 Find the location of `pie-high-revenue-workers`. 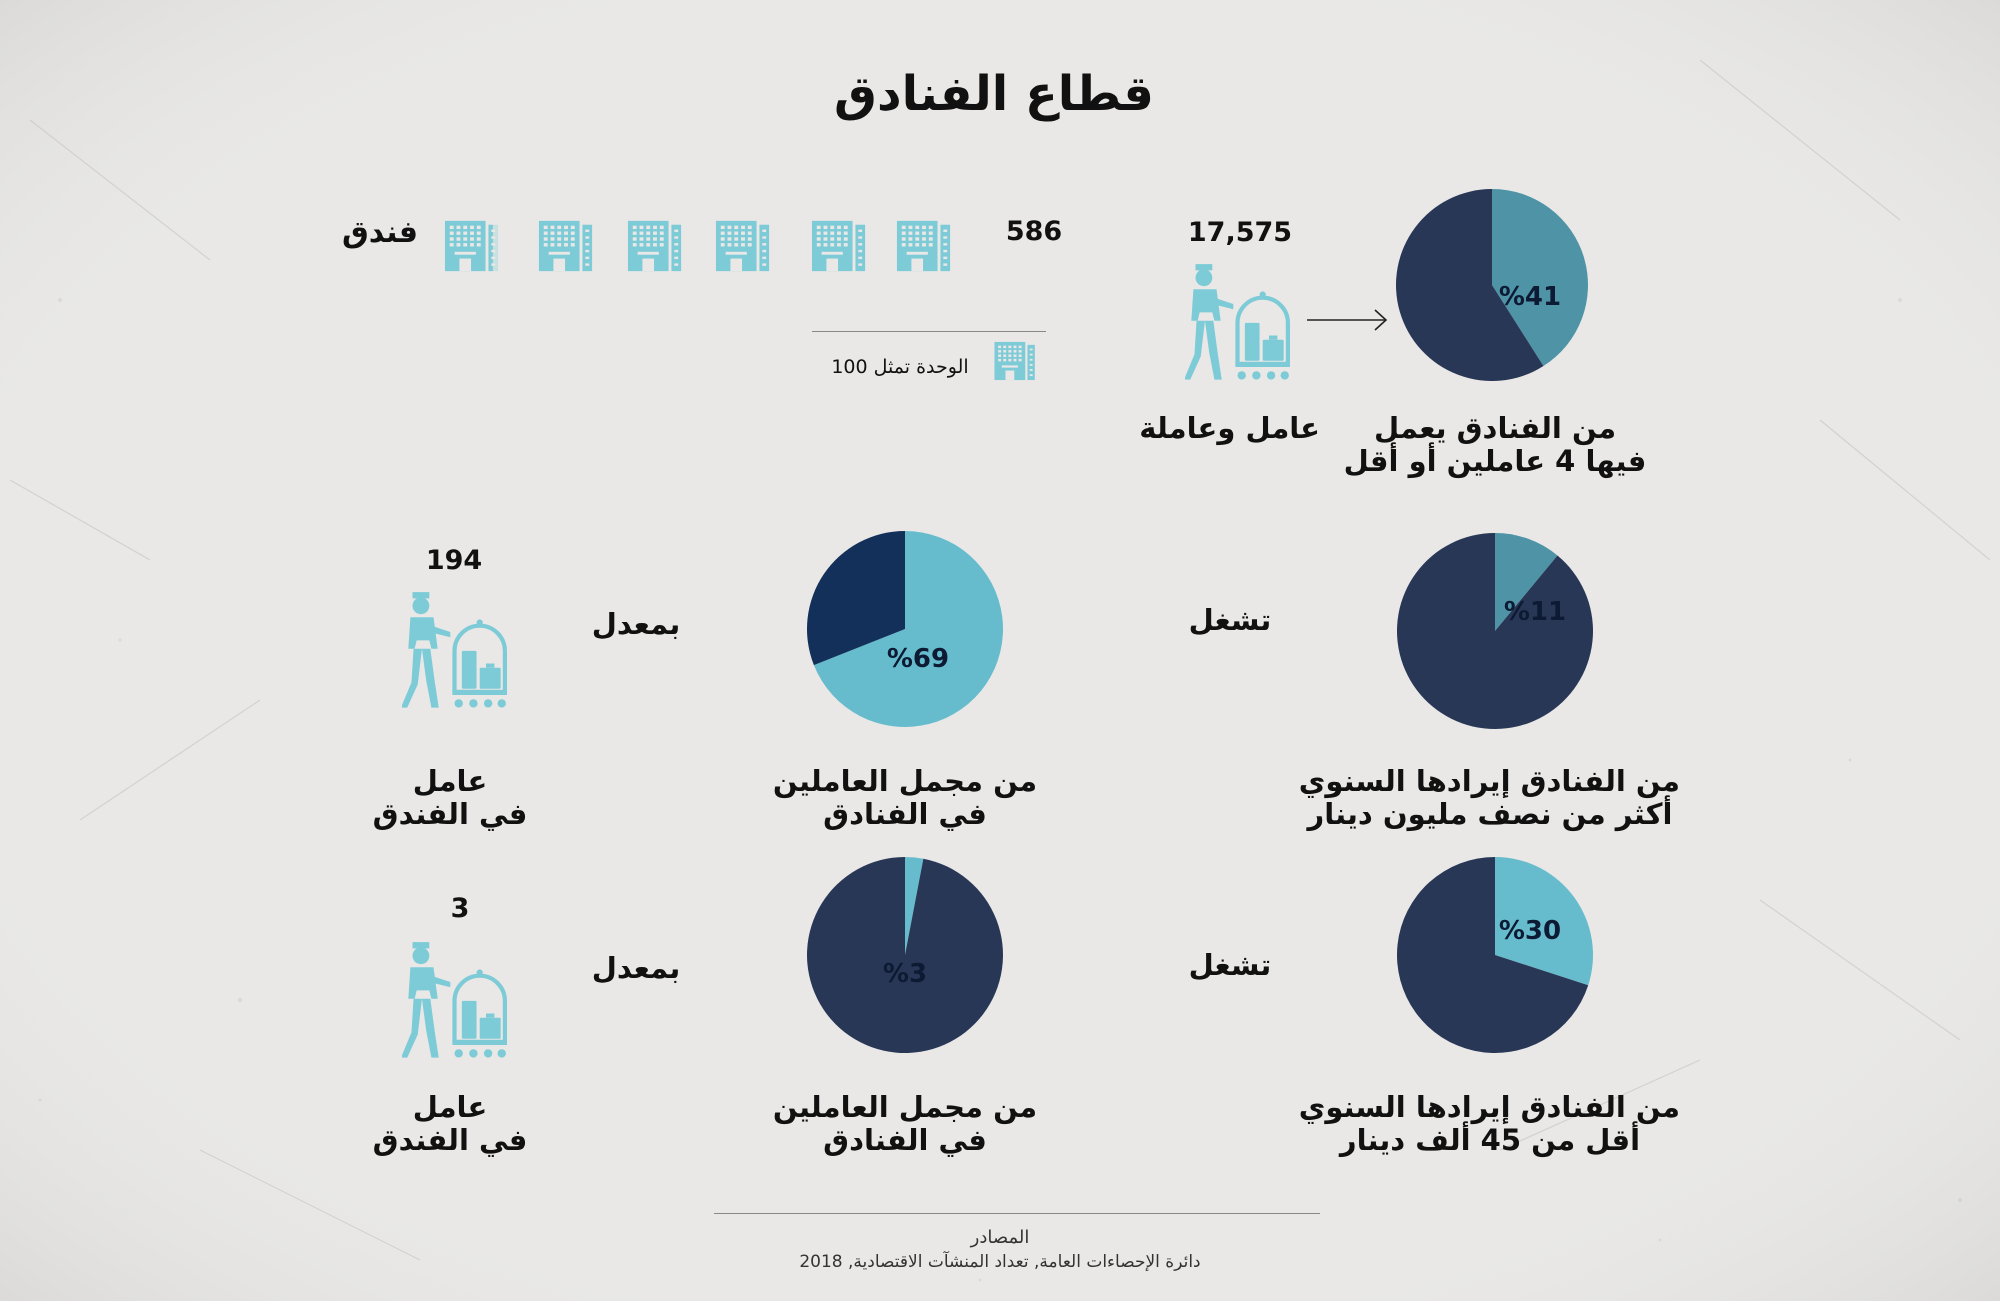

pie-high-revenue-workers is located at coordinates (905, 629).